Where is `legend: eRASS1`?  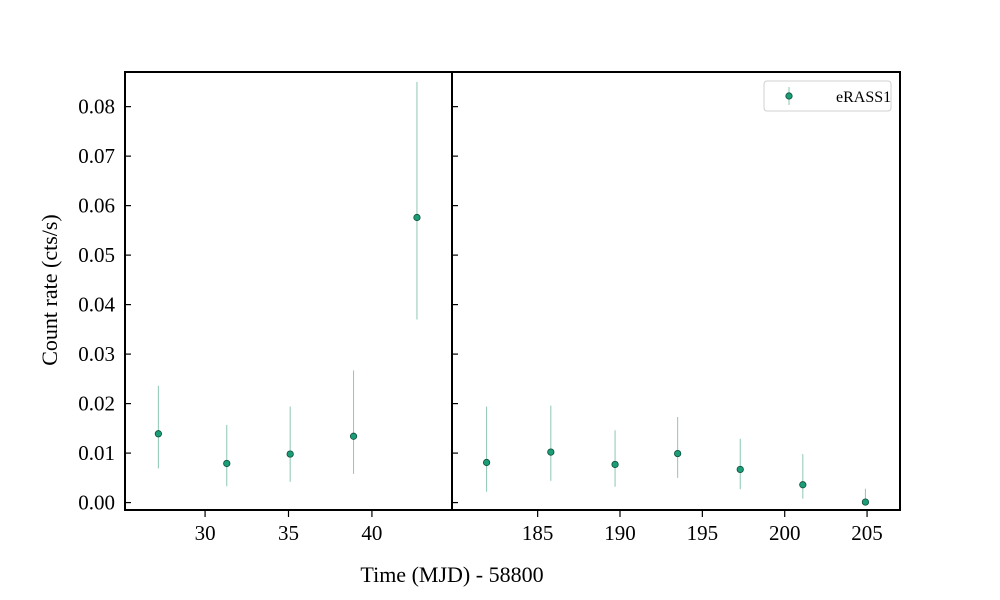 legend: eRASS1 is located at coordinates (827, 96).